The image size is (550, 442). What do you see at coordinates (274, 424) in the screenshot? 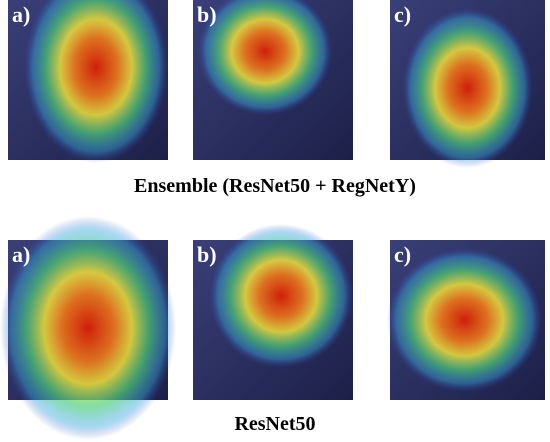
I see `caption: ResNet50` at bounding box center [274, 424].